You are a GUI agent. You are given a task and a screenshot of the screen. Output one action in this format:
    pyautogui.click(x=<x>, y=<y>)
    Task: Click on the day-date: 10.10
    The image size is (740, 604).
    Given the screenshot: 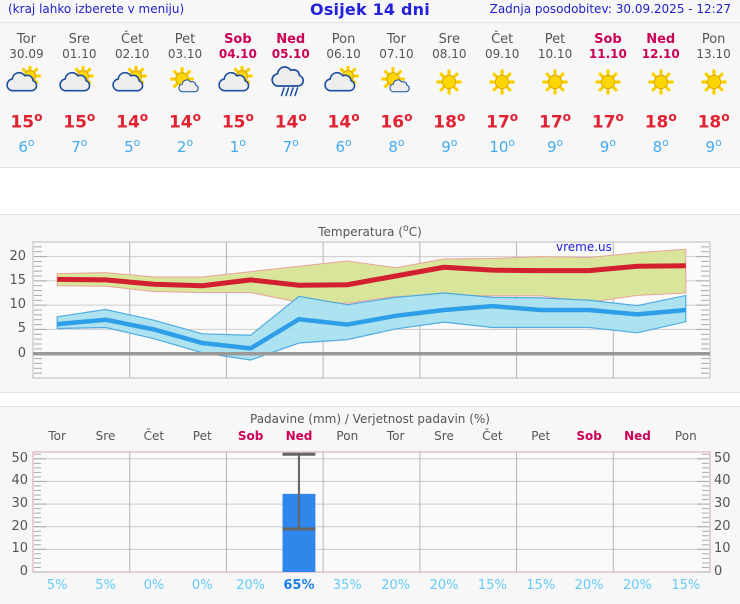 What is the action you would take?
    pyautogui.click(x=555, y=54)
    